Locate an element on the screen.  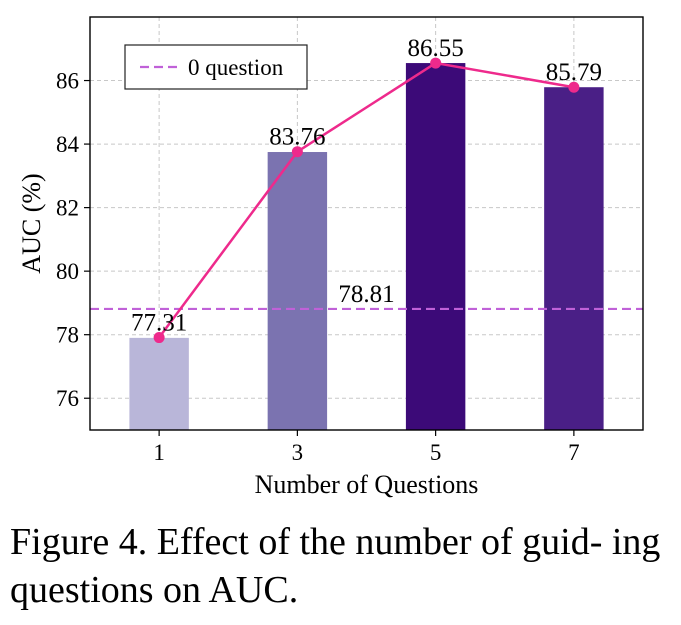
x-tick-label: 5 is located at coordinates (436, 452).